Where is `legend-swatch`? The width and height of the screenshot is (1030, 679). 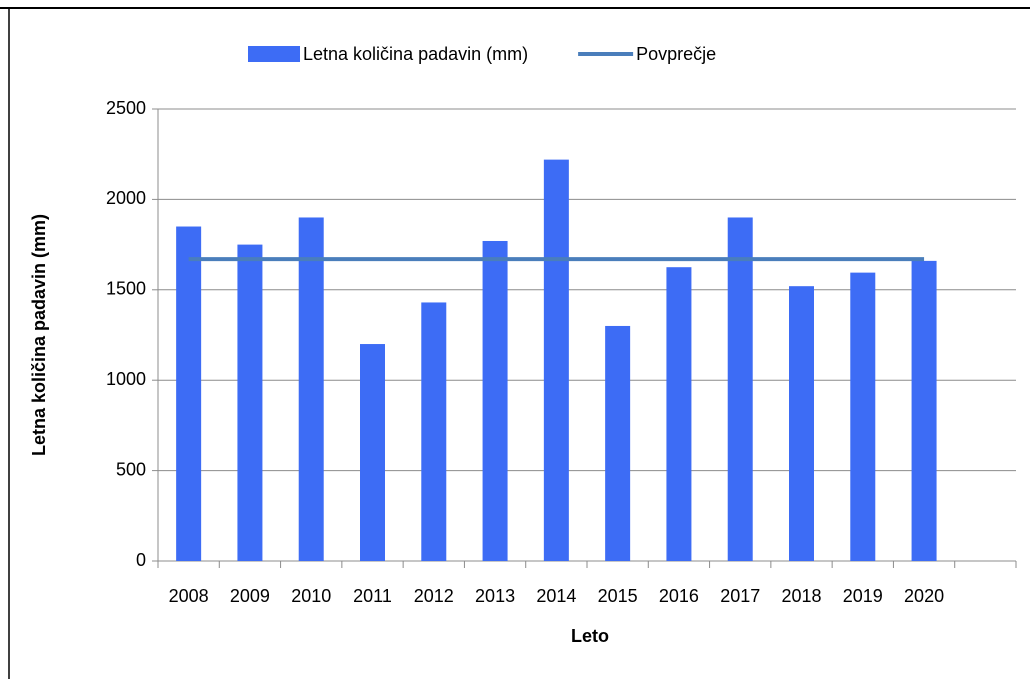 legend-swatch is located at coordinates (274, 54).